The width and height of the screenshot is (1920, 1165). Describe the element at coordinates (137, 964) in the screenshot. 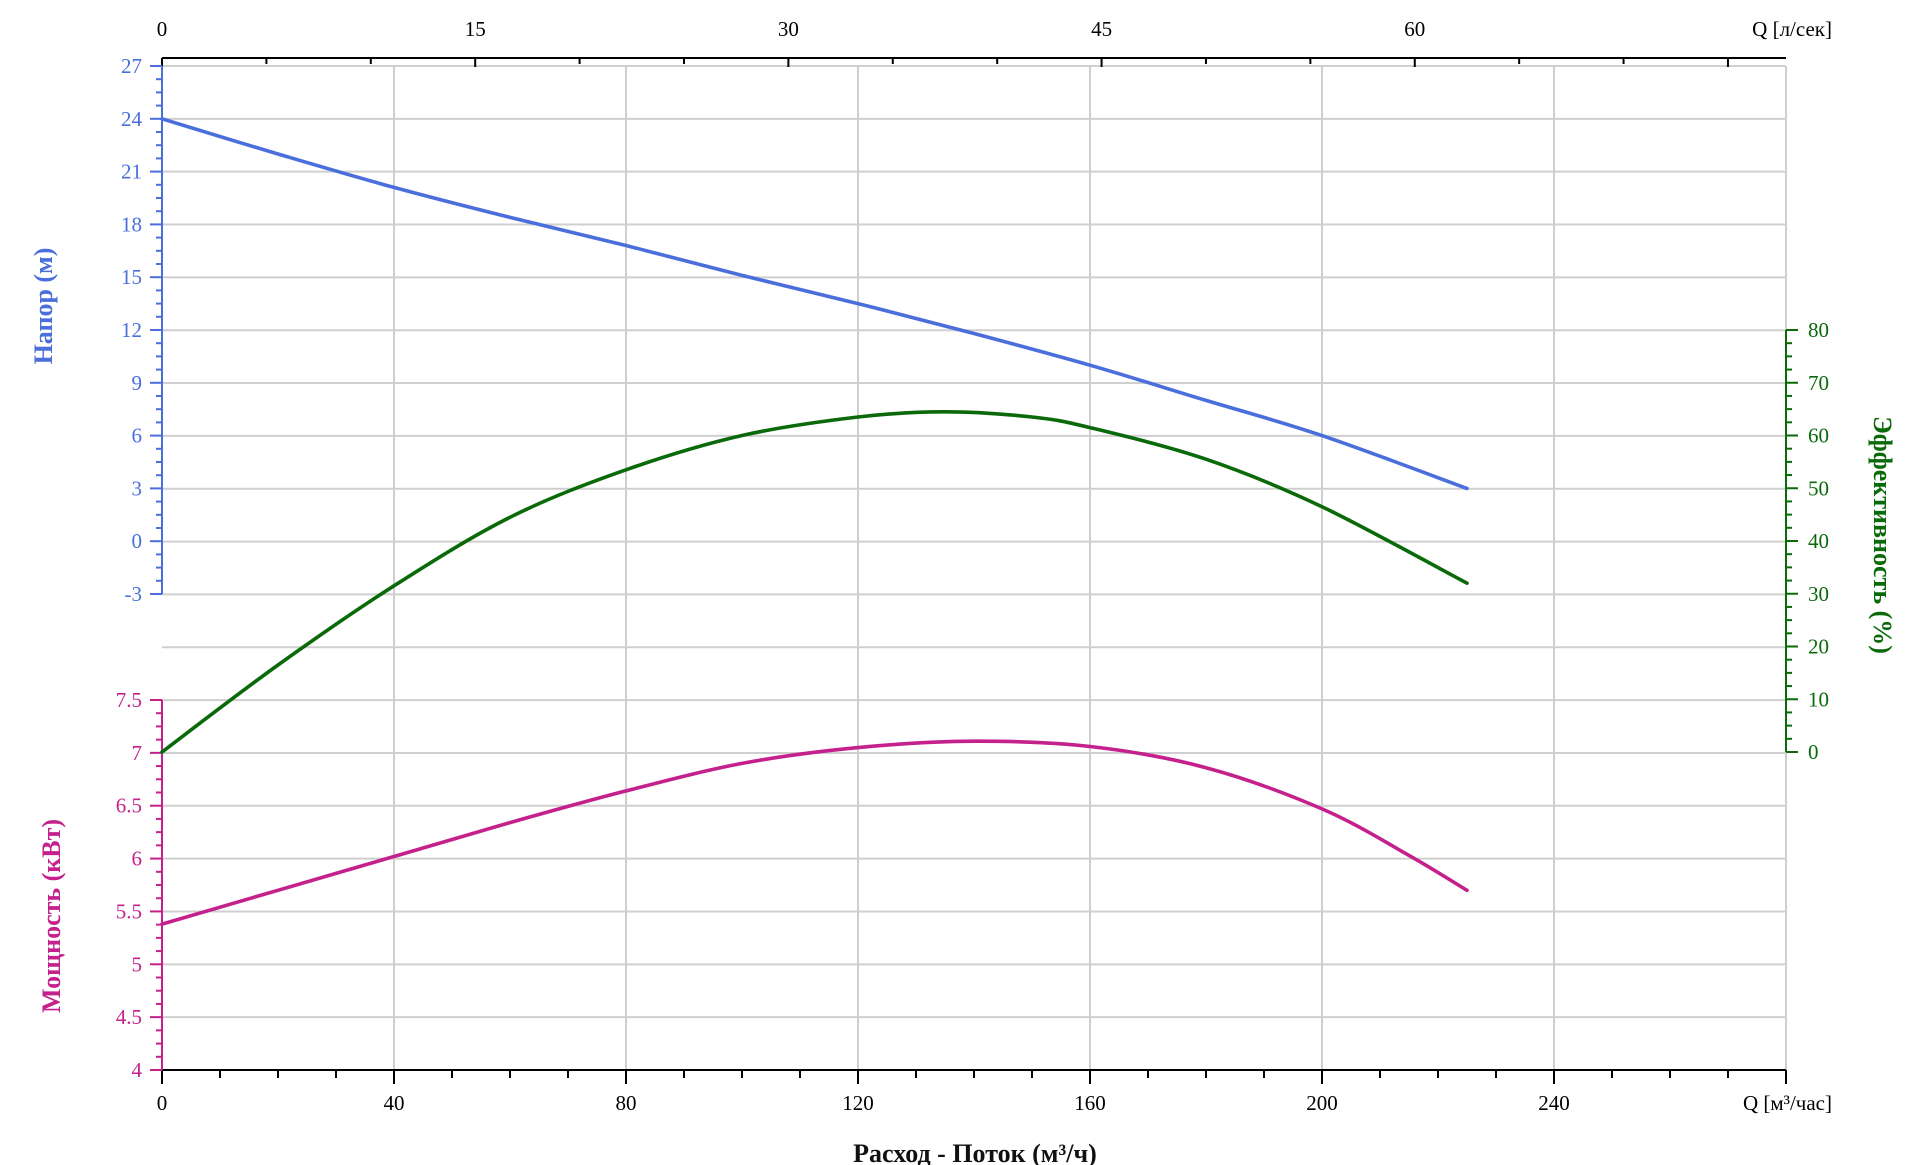

I see `power-tick-label: 5` at that location.